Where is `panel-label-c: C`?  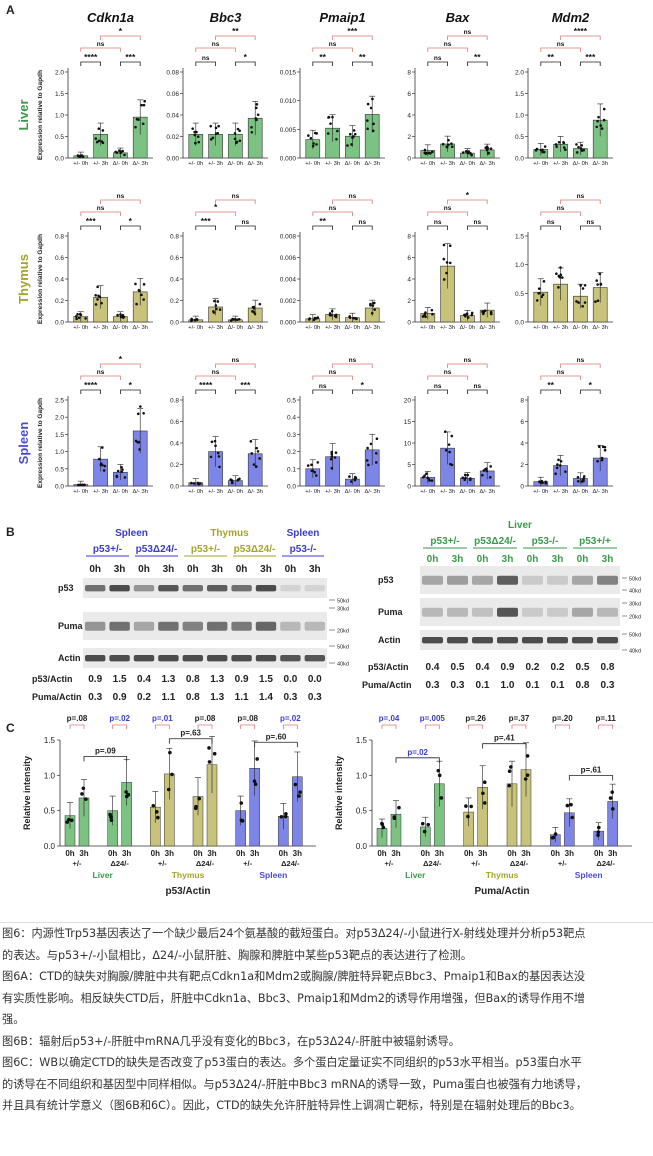 panel-label-c: C is located at coordinates (10, 728).